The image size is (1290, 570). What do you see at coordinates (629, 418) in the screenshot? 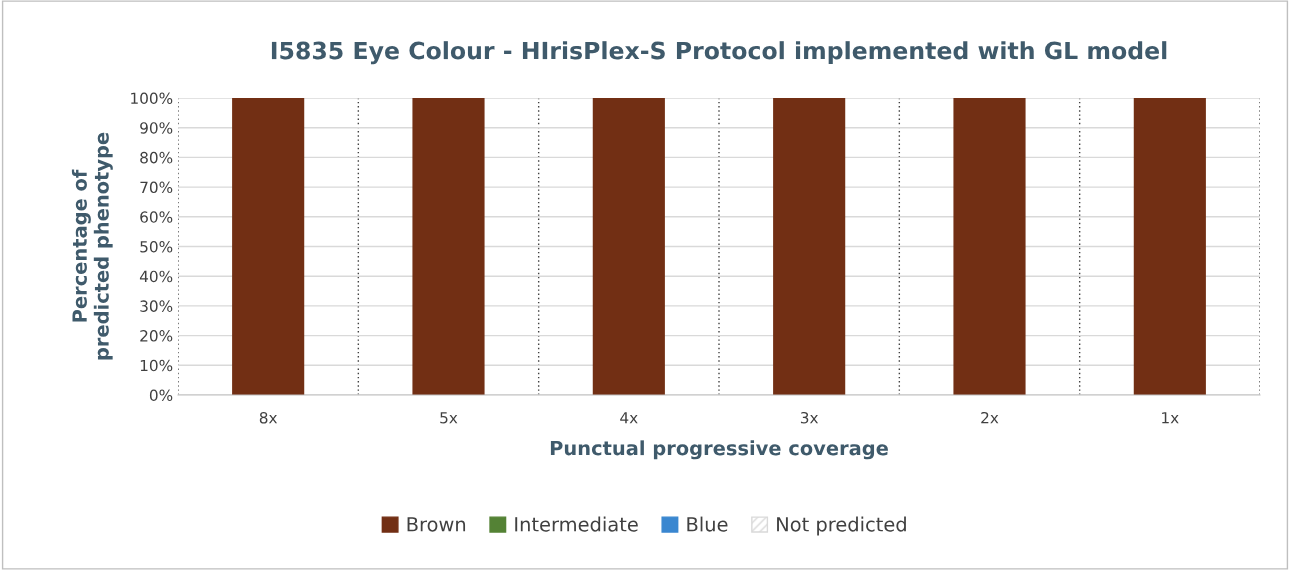
I see `x-tick-label: 4x` at bounding box center [629, 418].